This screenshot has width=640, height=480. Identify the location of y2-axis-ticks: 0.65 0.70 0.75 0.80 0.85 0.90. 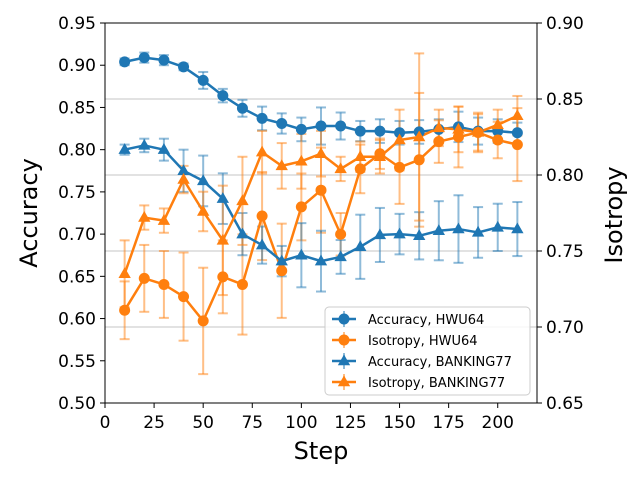
(560, 214).